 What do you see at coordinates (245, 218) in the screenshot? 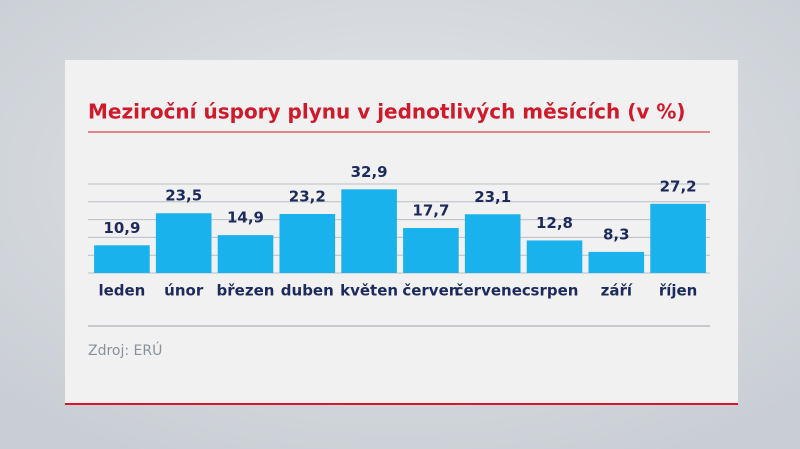
I see `value-label: 14,9` at bounding box center [245, 218].